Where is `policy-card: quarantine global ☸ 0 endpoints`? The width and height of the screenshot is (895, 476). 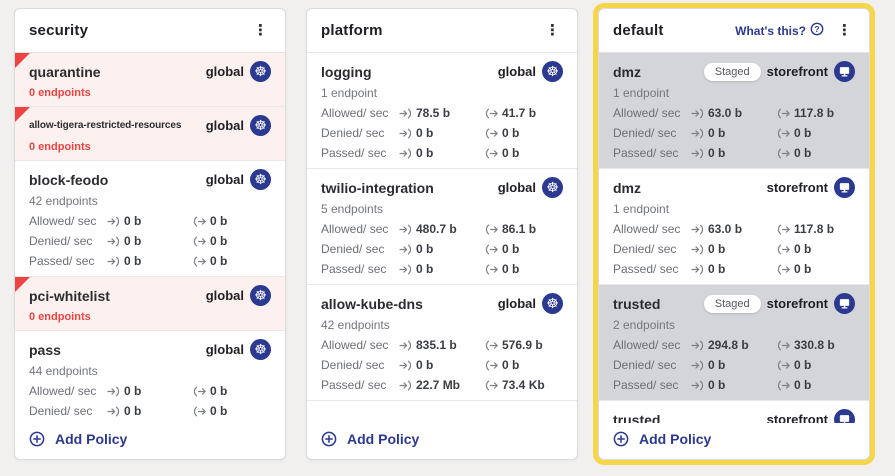 policy-card: quarantine global ☸ 0 endpoints is located at coordinates (150, 80).